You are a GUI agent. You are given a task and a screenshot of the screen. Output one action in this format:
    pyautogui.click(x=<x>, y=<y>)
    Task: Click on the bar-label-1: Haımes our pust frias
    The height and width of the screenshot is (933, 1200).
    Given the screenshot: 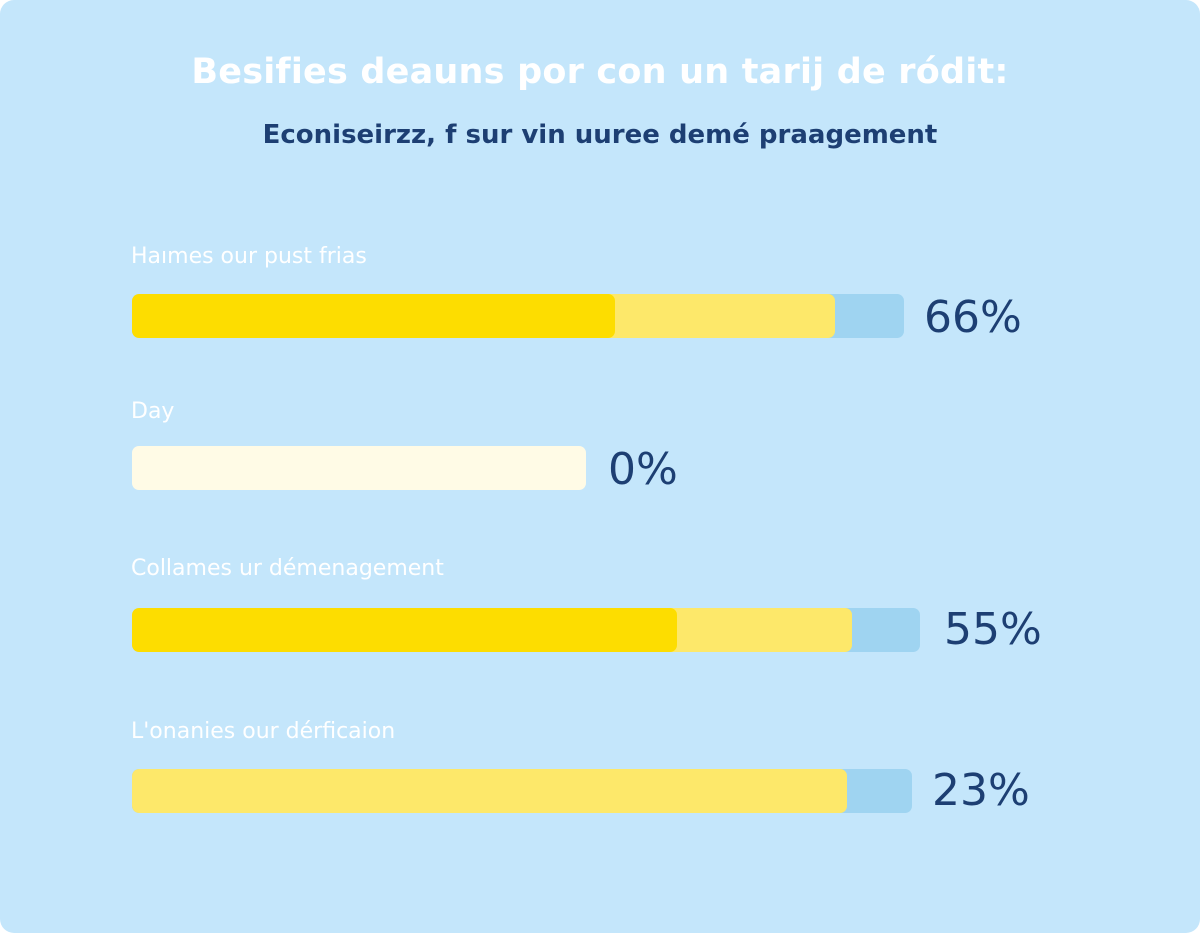 What is the action you would take?
    pyautogui.click(x=249, y=256)
    